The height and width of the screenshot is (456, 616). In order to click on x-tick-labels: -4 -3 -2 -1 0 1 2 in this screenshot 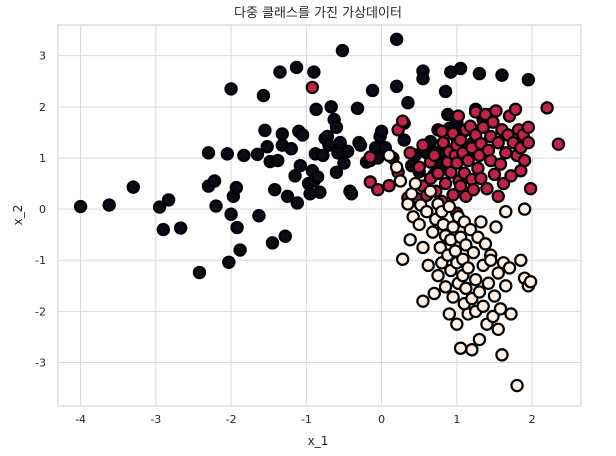, I will do `click(305, 419)`.